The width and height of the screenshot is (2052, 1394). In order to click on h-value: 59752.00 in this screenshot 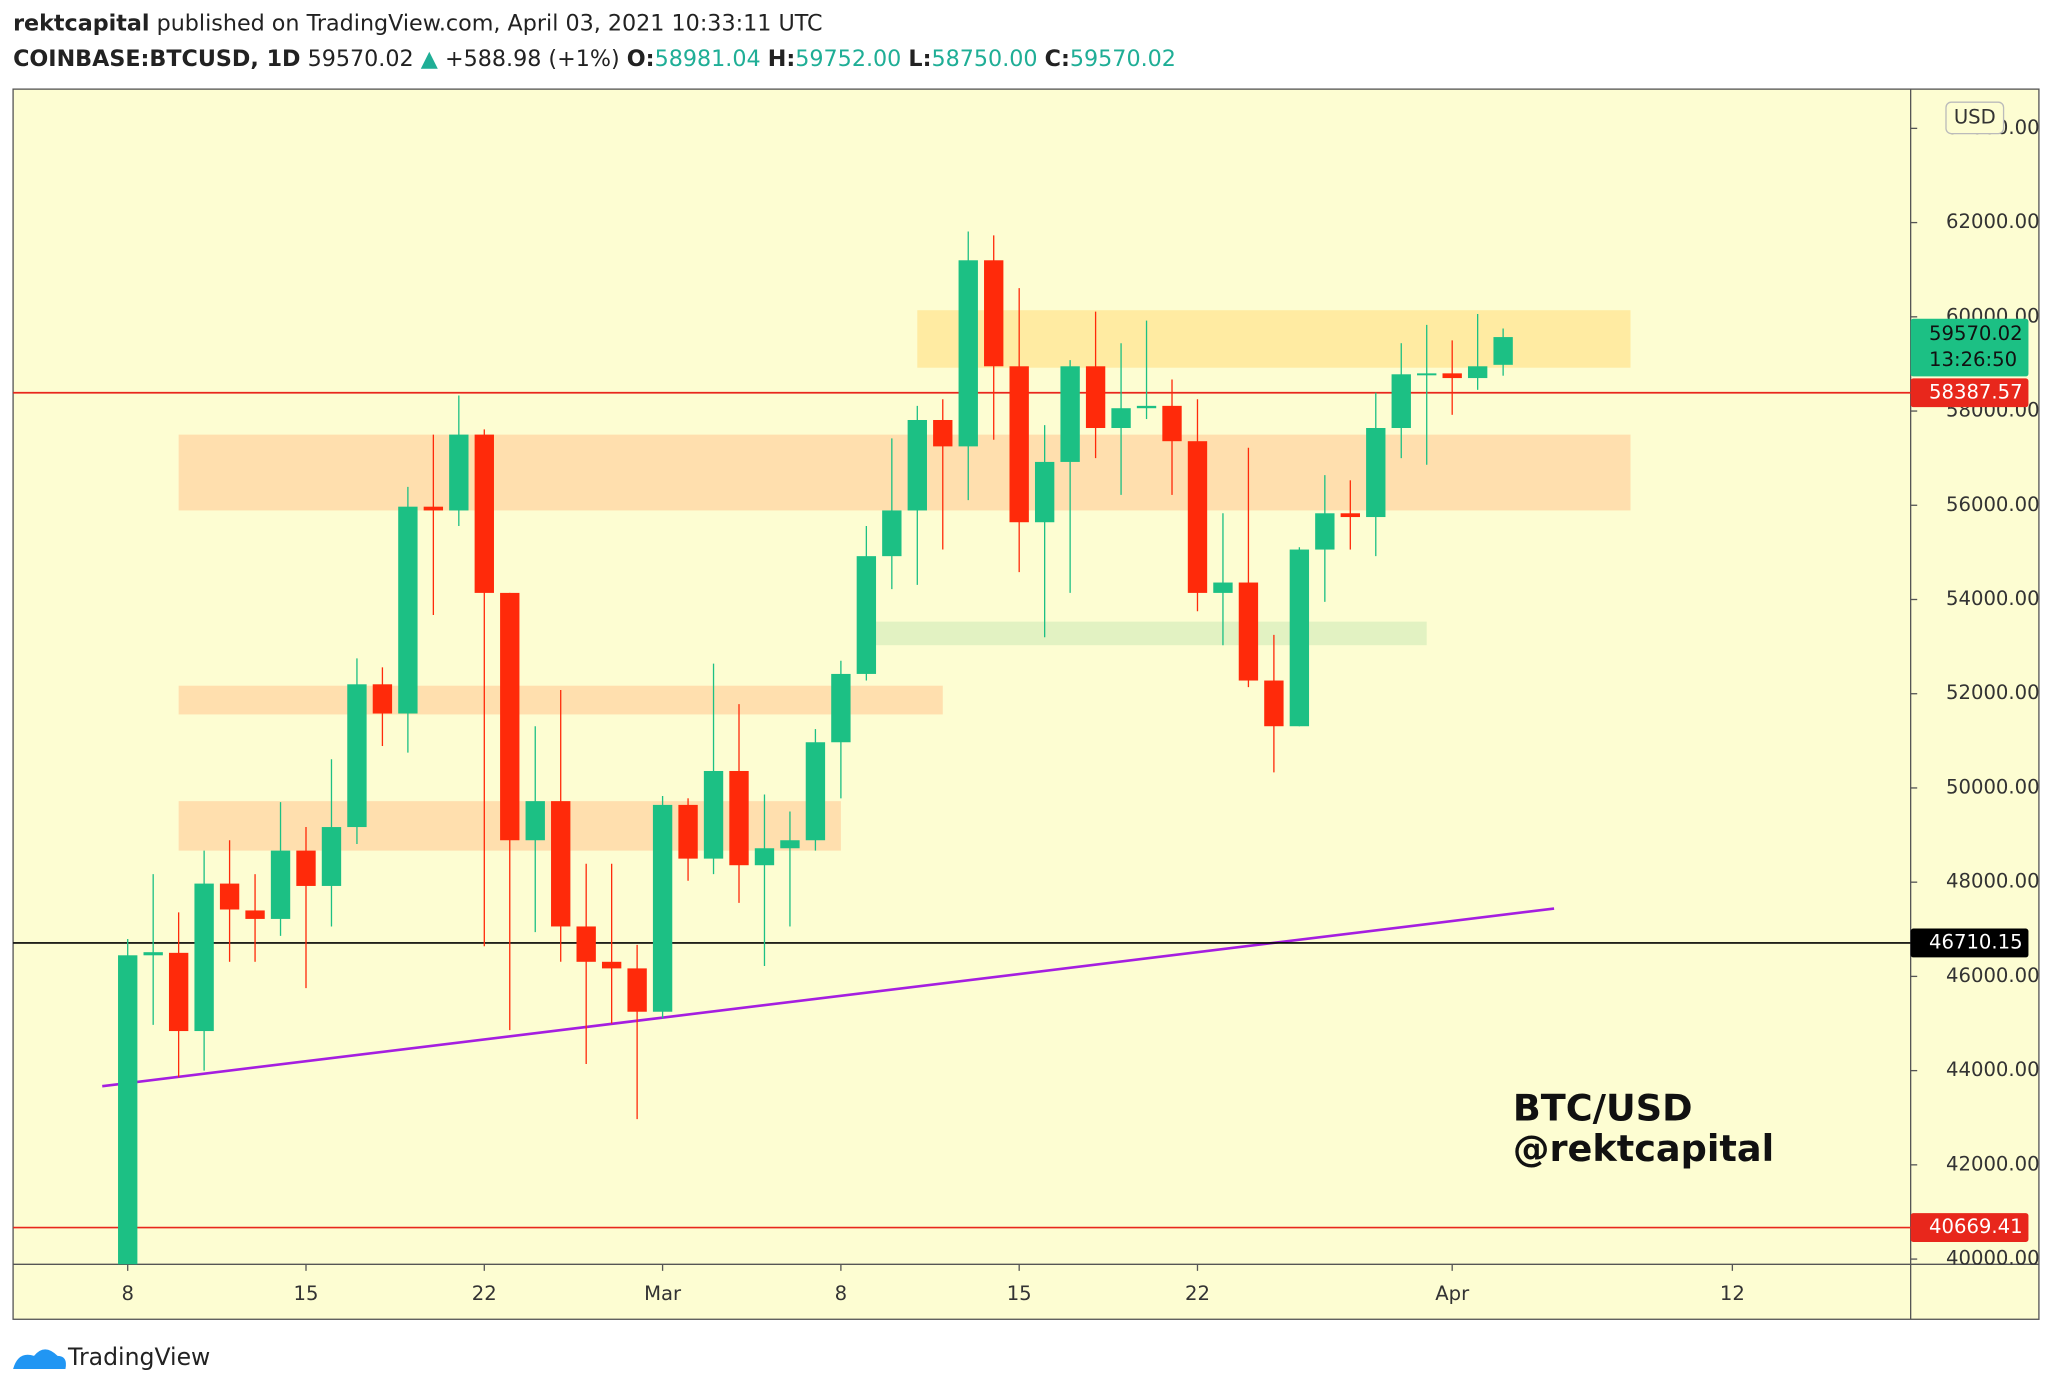, I will do `click(848, 59)`.